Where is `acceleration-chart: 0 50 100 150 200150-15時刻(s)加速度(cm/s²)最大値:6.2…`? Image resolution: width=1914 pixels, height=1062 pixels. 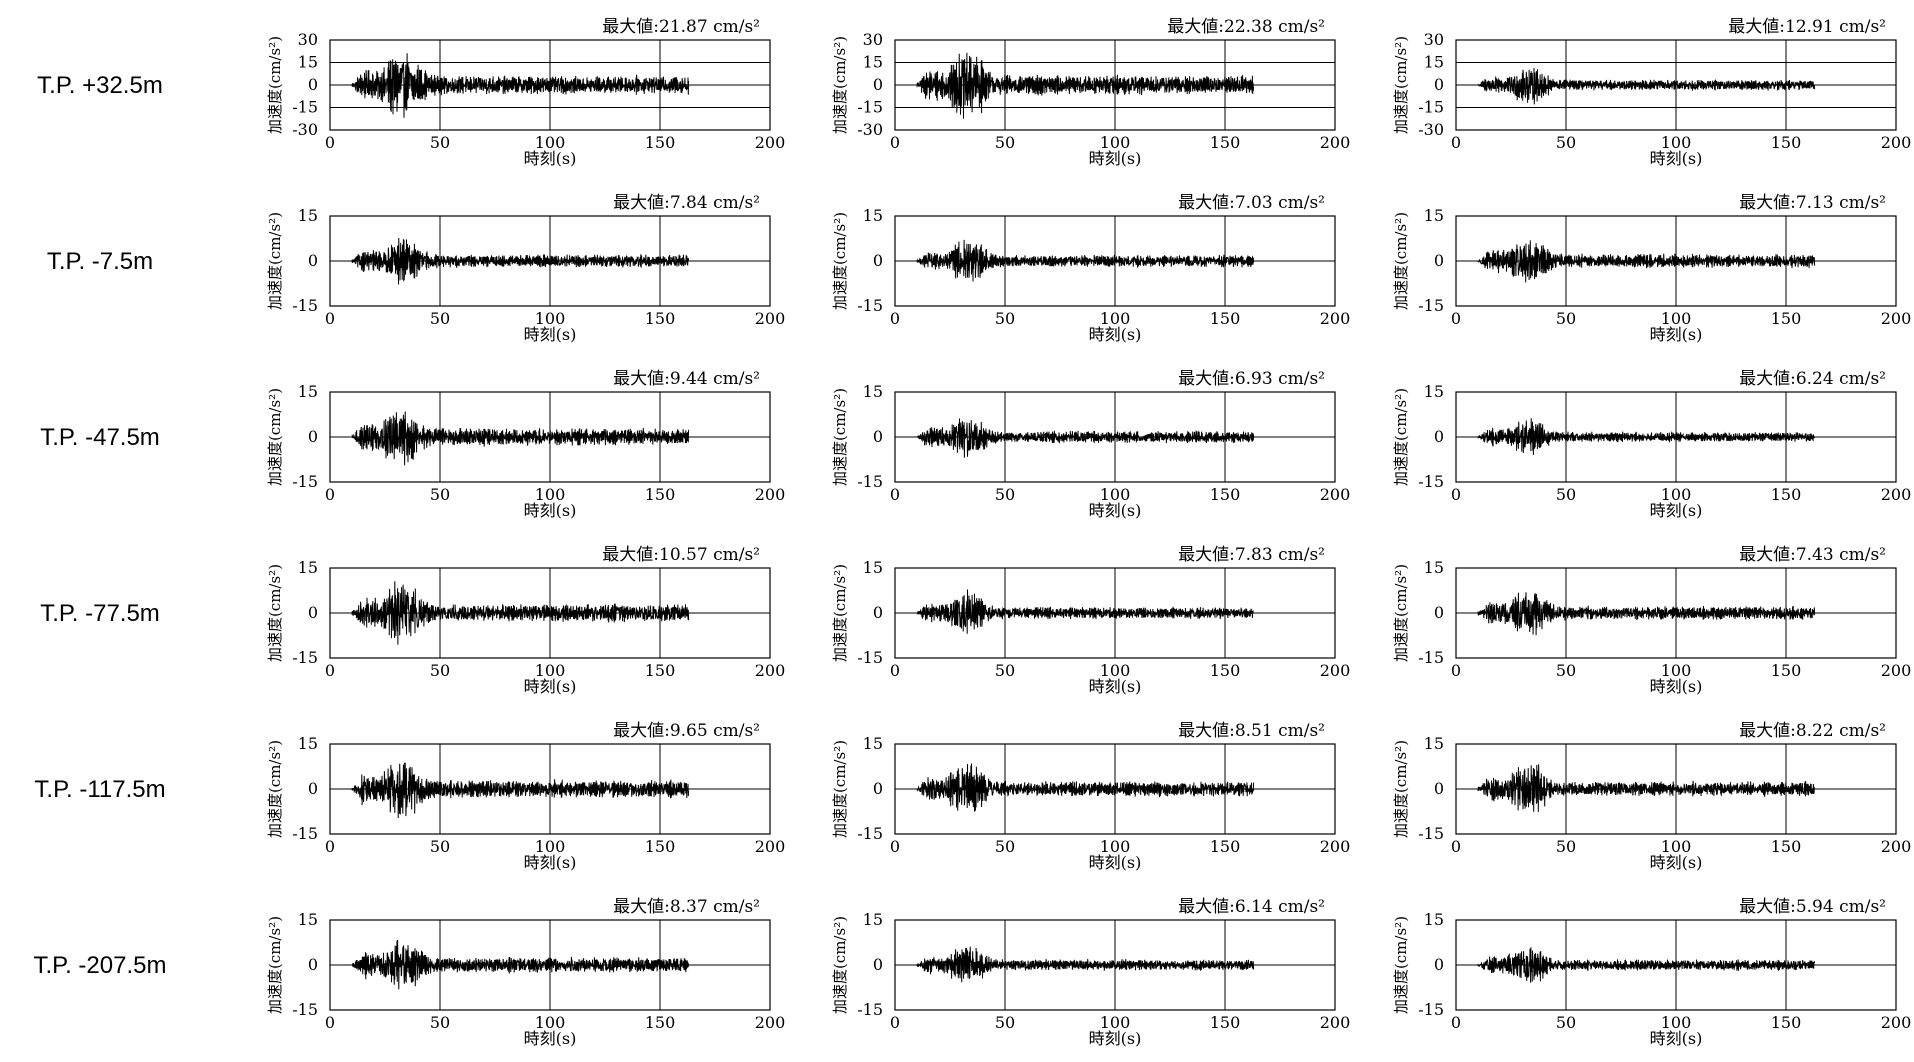 acceleration-chart: 0 50 100 150 200150-15時刻(s)加速度(cm/s²)最大値:6.2… is located at coordinates (1651, 444).